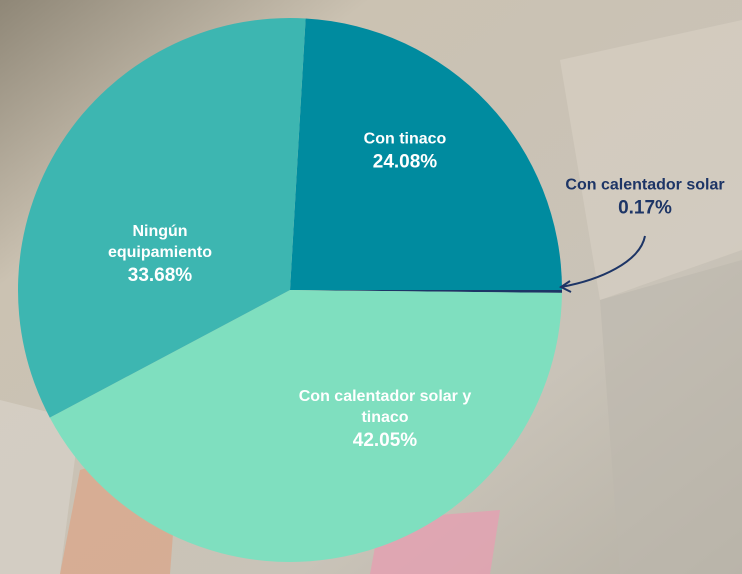 The width and height of the screenshot is (742, 574). Describe the element at coordinates (645, 208) in the screenshot. I see `value-label: 0.17%` at that location.